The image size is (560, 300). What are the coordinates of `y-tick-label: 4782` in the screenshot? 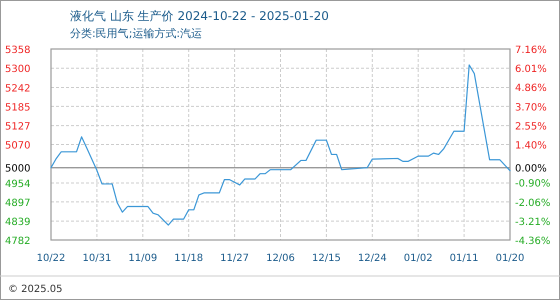 It's located at (17, 241).